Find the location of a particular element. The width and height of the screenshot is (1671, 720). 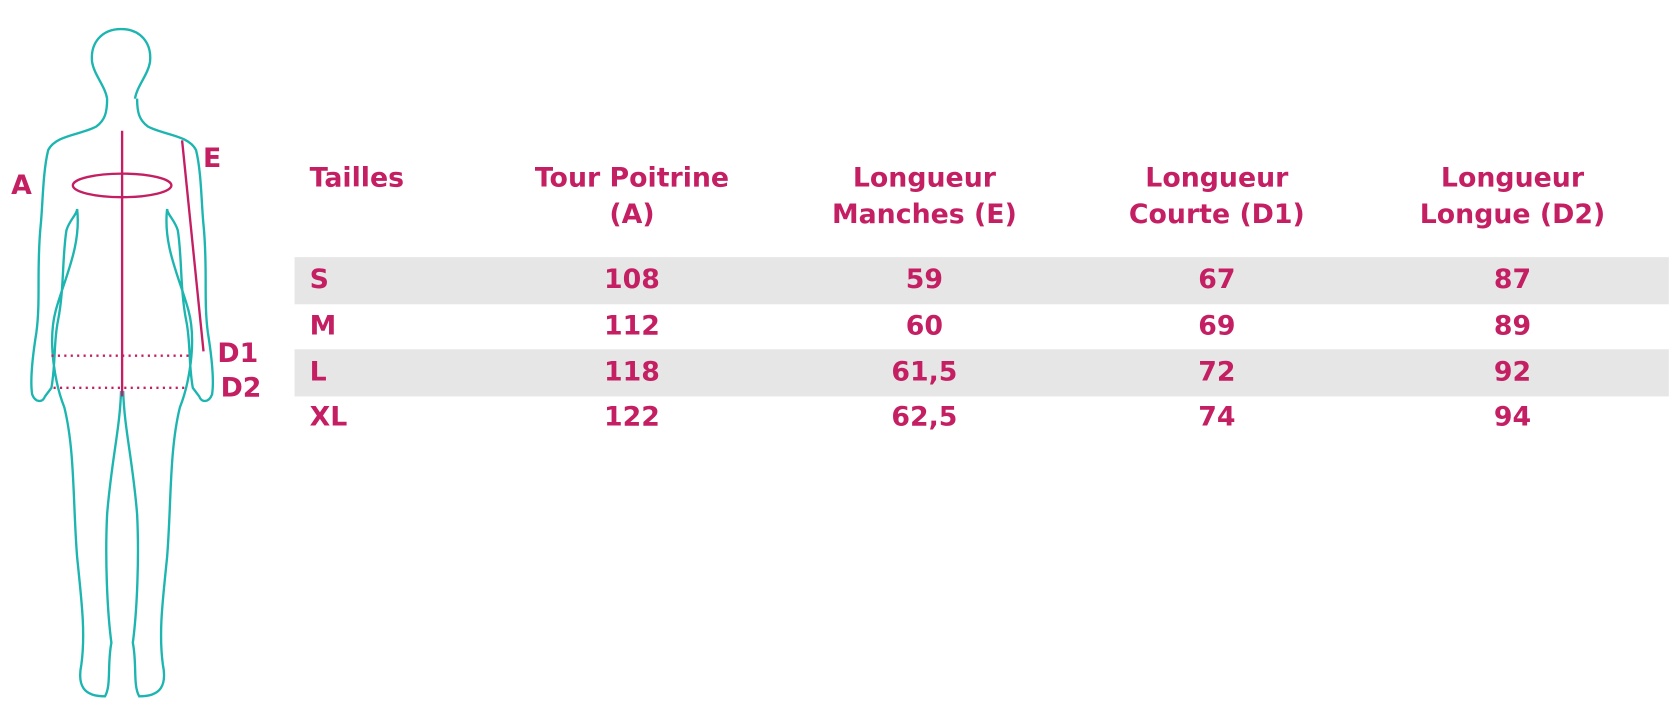

column-header: (A) is located at coordinates (631, 214).